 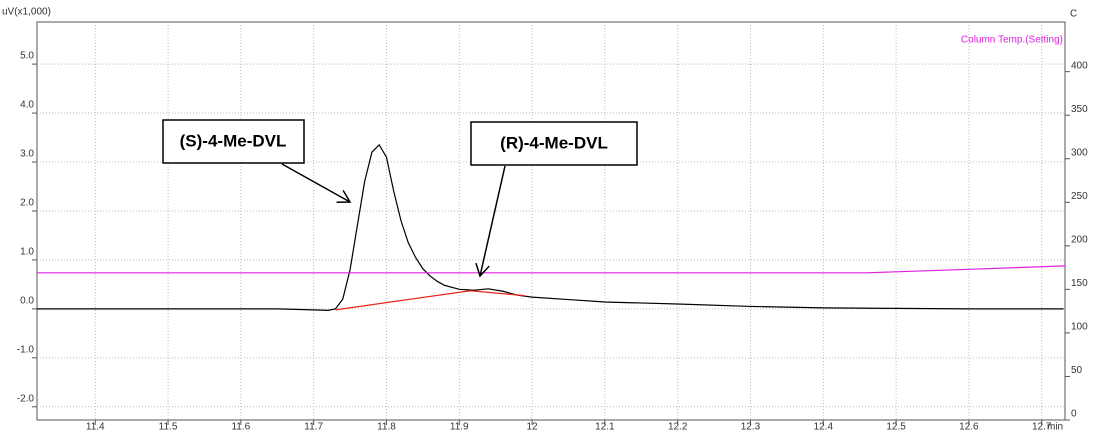 What do you see at coordinates (1073, 14) in the screenshot?
I see `y2-axis-label: C` at bounding box center [1073, 14].